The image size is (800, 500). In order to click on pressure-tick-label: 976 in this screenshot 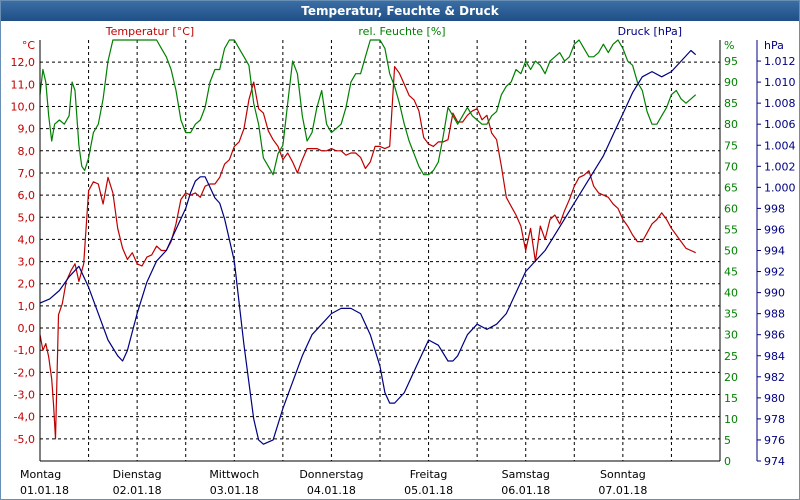, I will do `click(774, 440)`.